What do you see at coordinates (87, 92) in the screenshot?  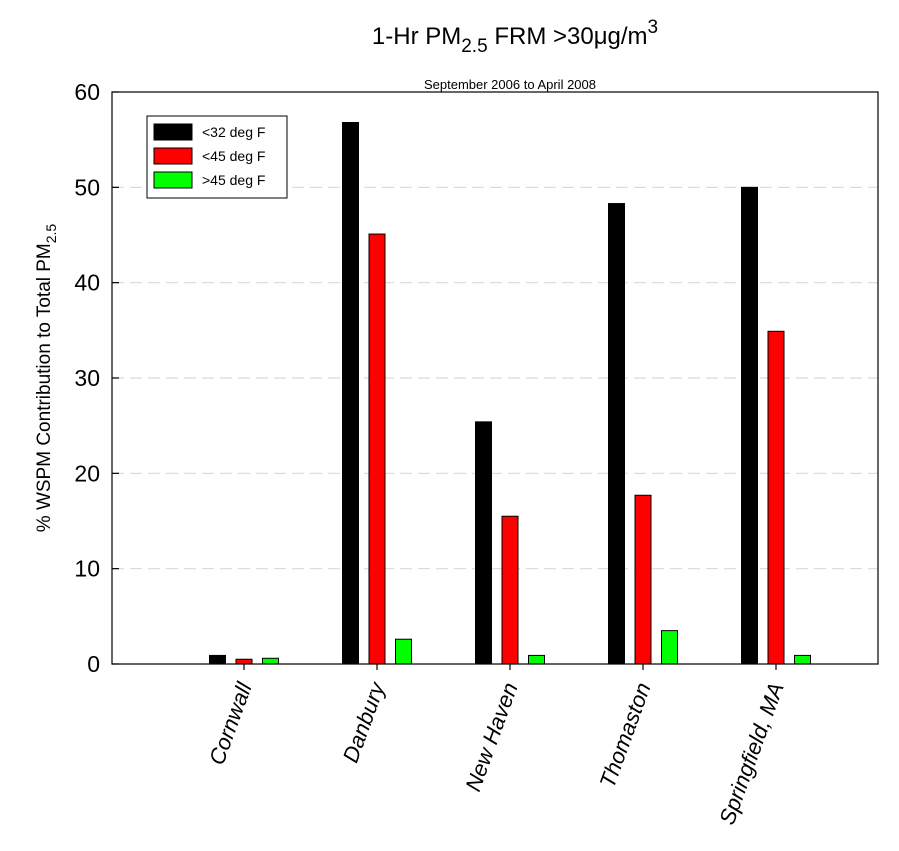 I see `y-tick-label: 60` at bounding box center [87, 92].